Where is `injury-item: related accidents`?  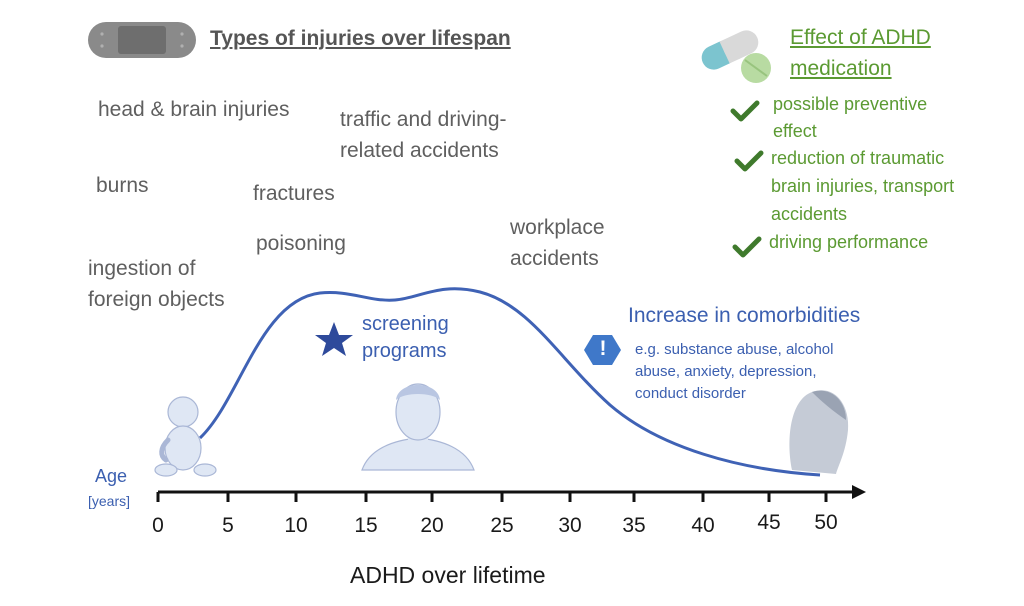
injury-item: related accidents is located at coordinates (419, 150).